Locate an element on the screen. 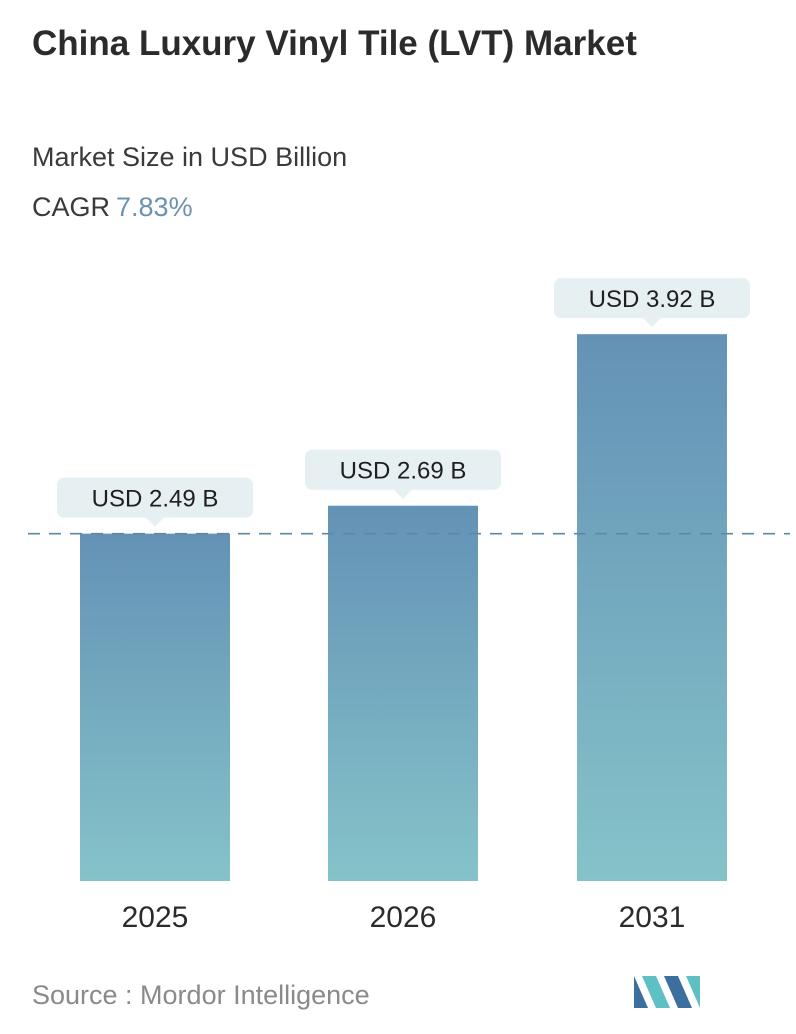 This screenshot has height=1034, width=796. chart-subtitle: Market Size in USD Billion is located at coordinates (190, 157).